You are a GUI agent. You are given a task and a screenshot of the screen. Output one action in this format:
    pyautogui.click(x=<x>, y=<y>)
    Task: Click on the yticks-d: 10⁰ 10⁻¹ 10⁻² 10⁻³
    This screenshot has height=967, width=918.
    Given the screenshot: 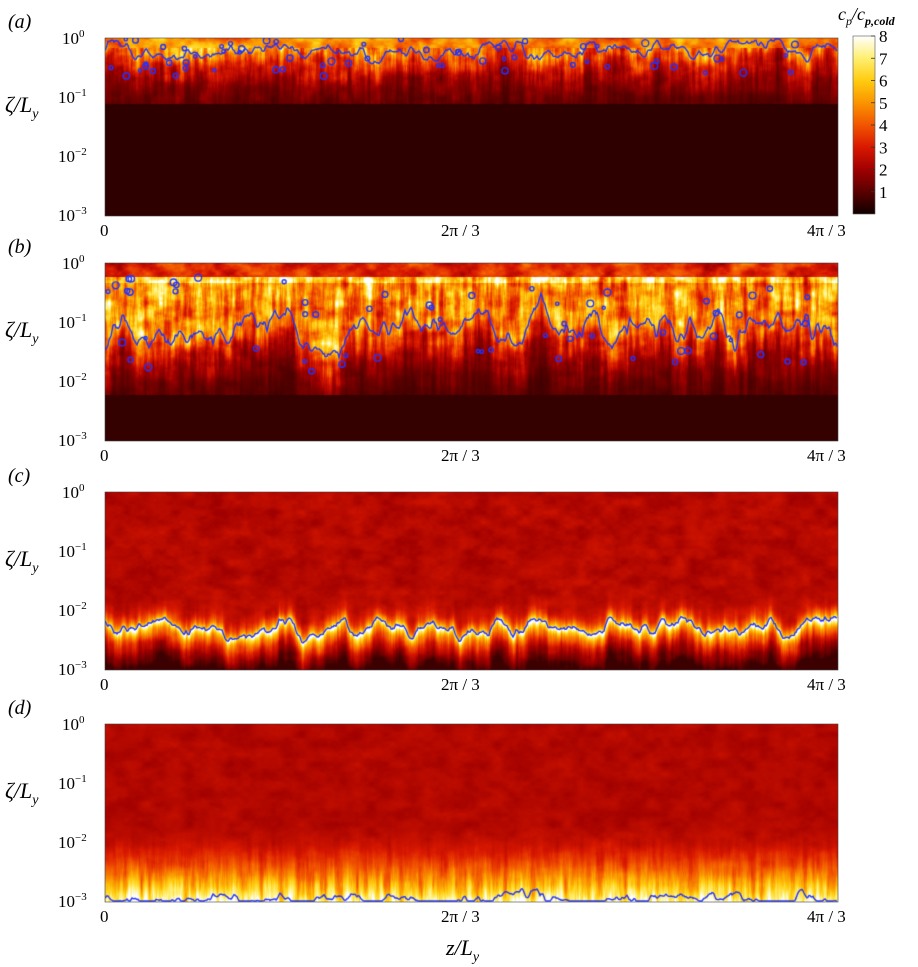 What is the action you would take?
    pyautogui.click(x=72, y=812)
    